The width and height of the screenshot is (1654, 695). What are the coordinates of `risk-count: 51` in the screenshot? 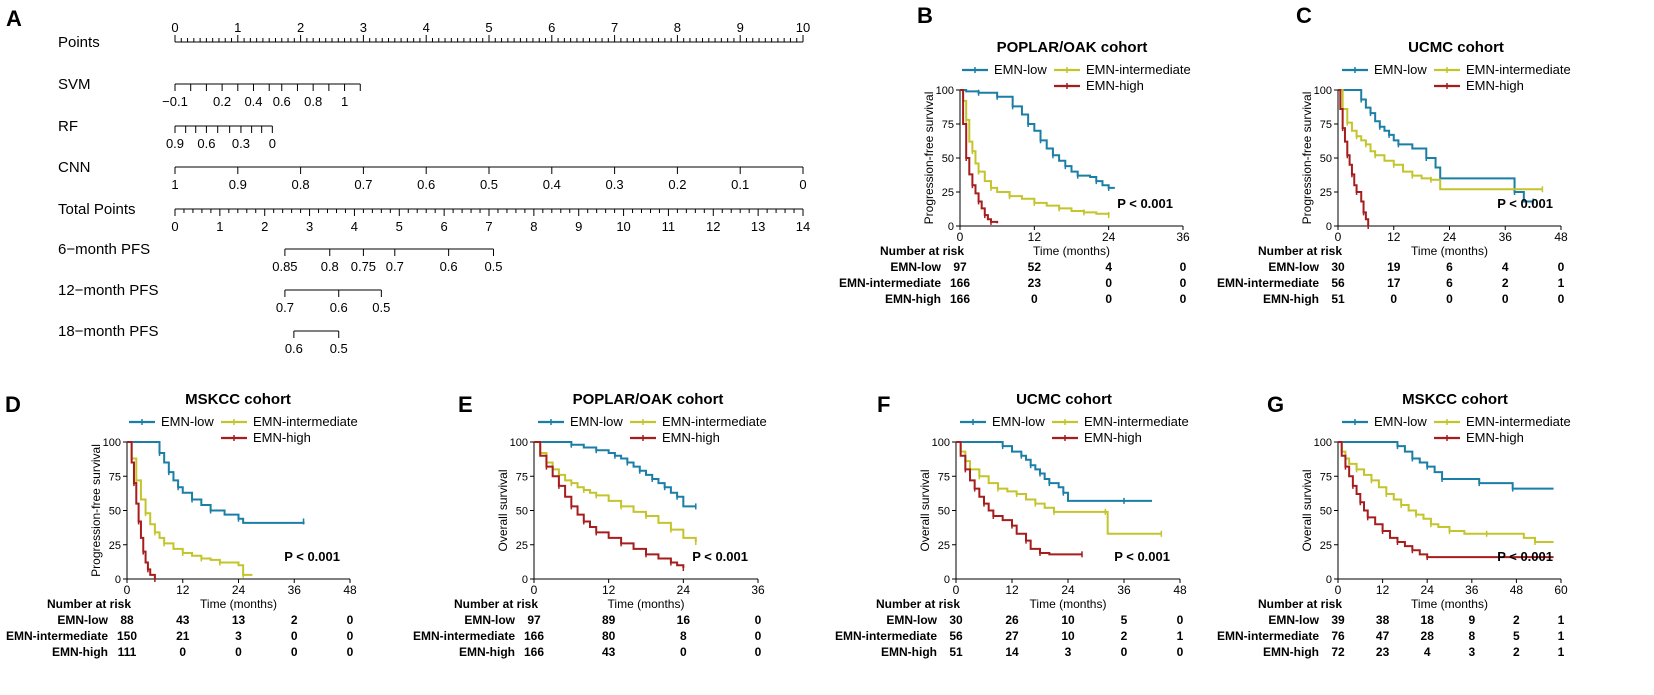 It's located at (1338, 299).